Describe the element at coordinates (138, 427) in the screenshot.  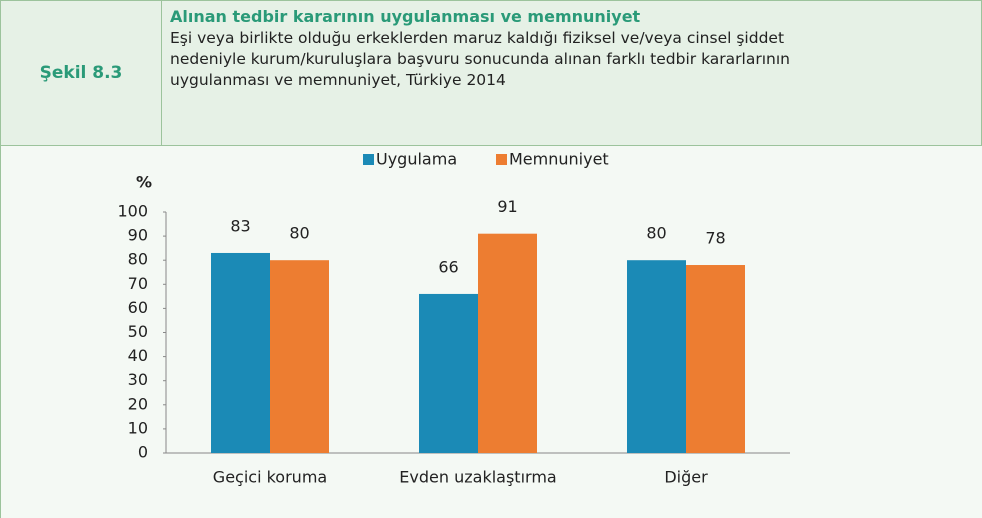
I see `y-tick-label: 10` at that location.